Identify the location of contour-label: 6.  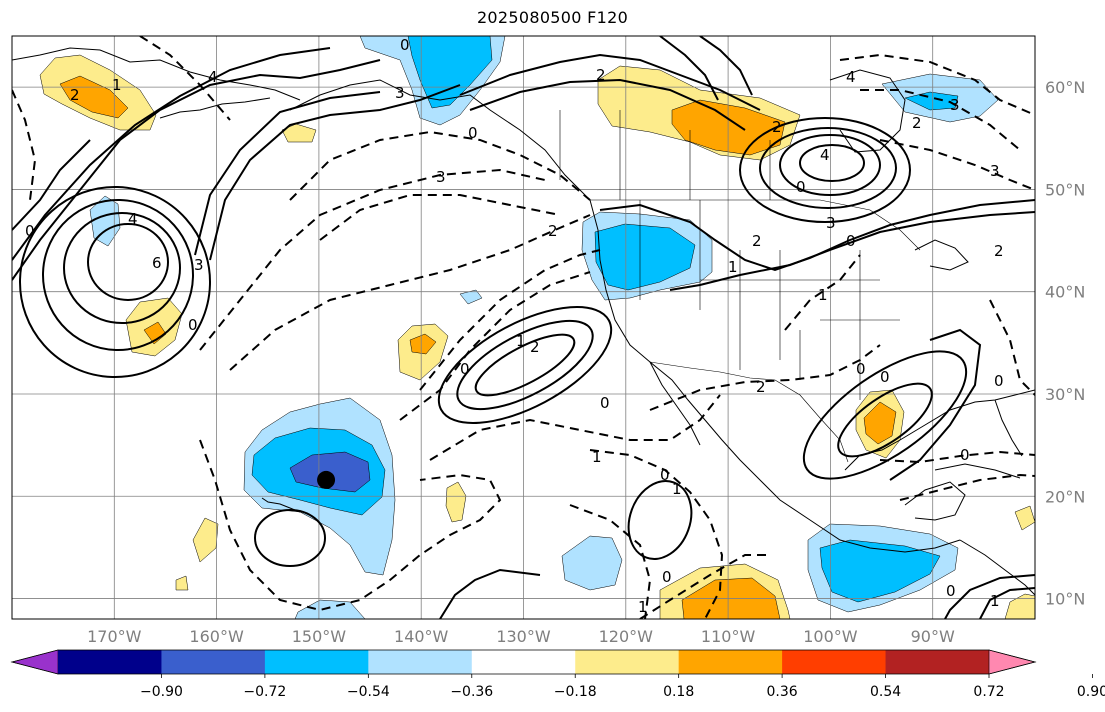
(157, 263).